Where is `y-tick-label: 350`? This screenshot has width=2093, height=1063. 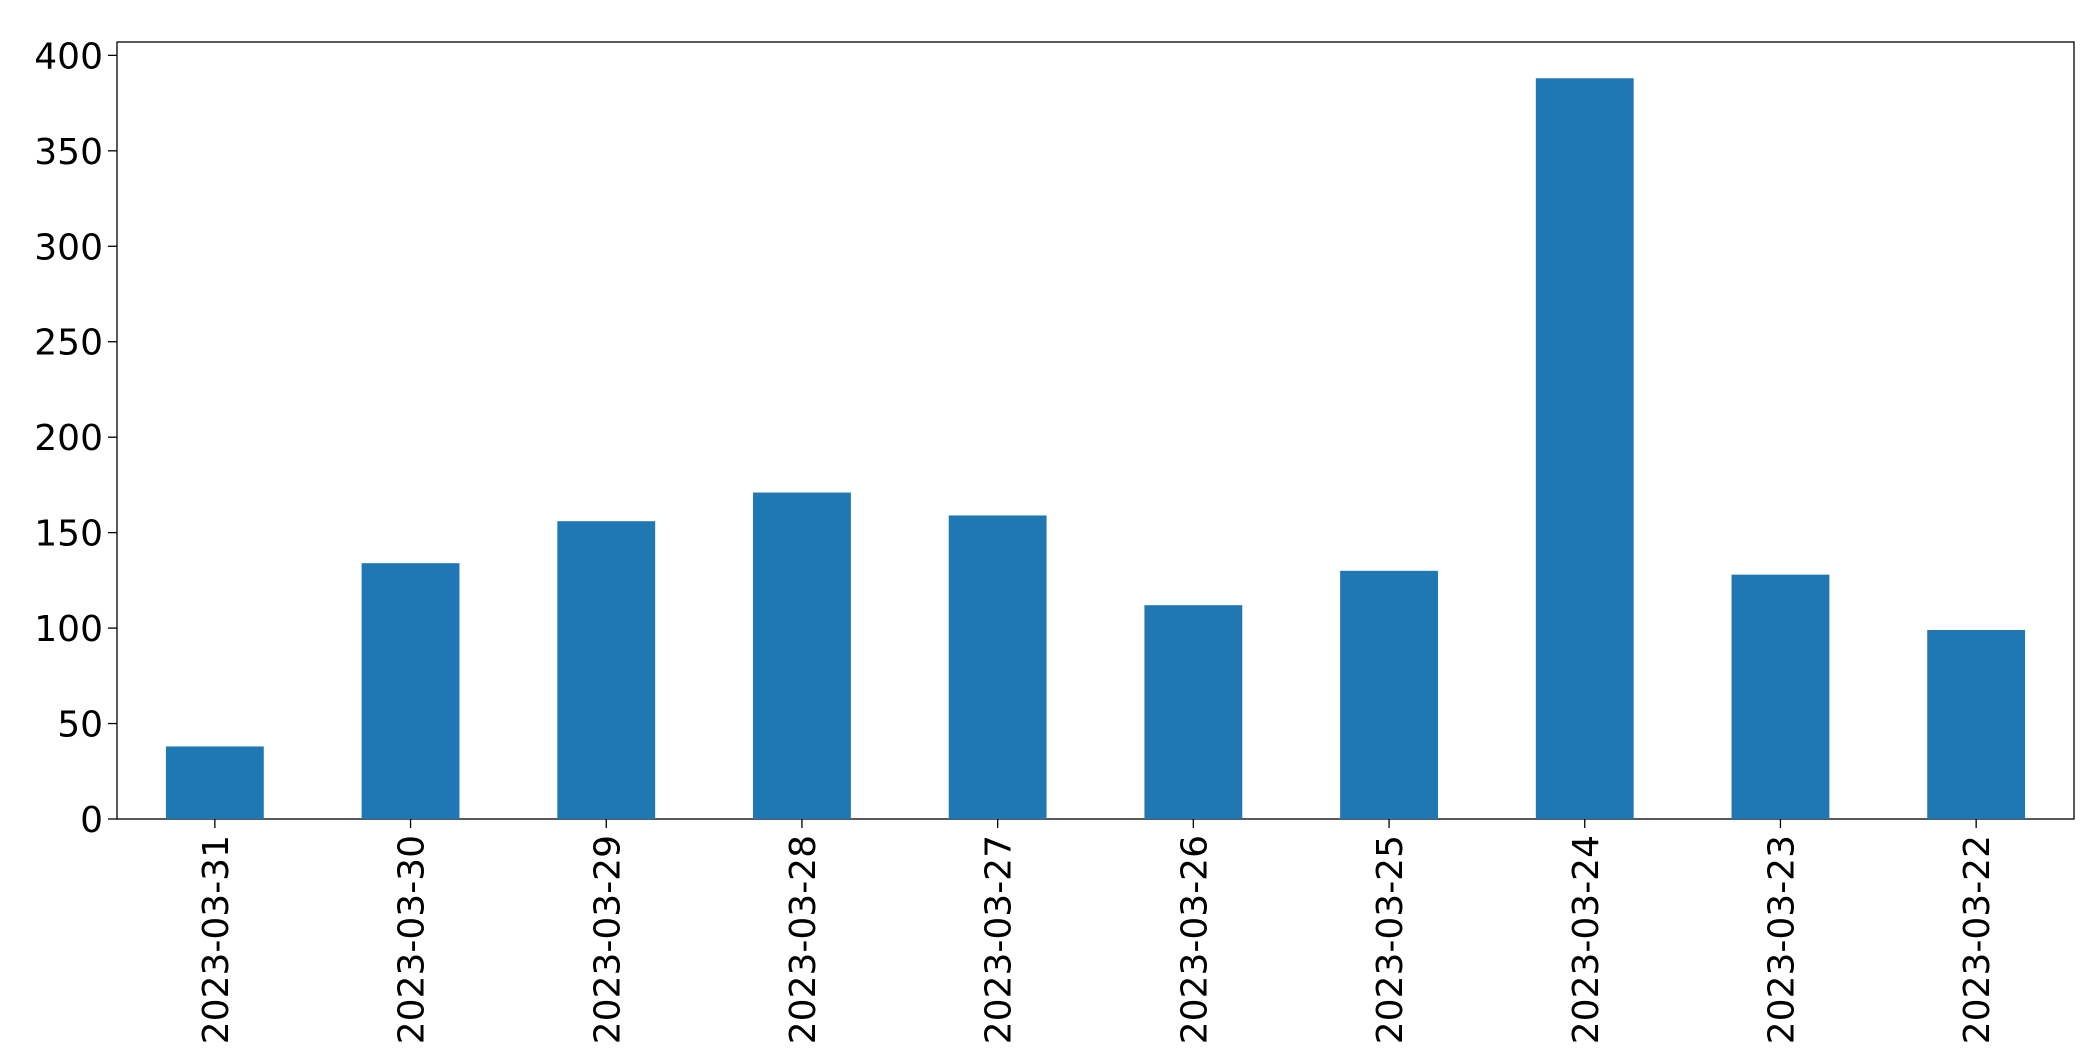
y-tick-label: 350 is located at coordinates (68, 152).